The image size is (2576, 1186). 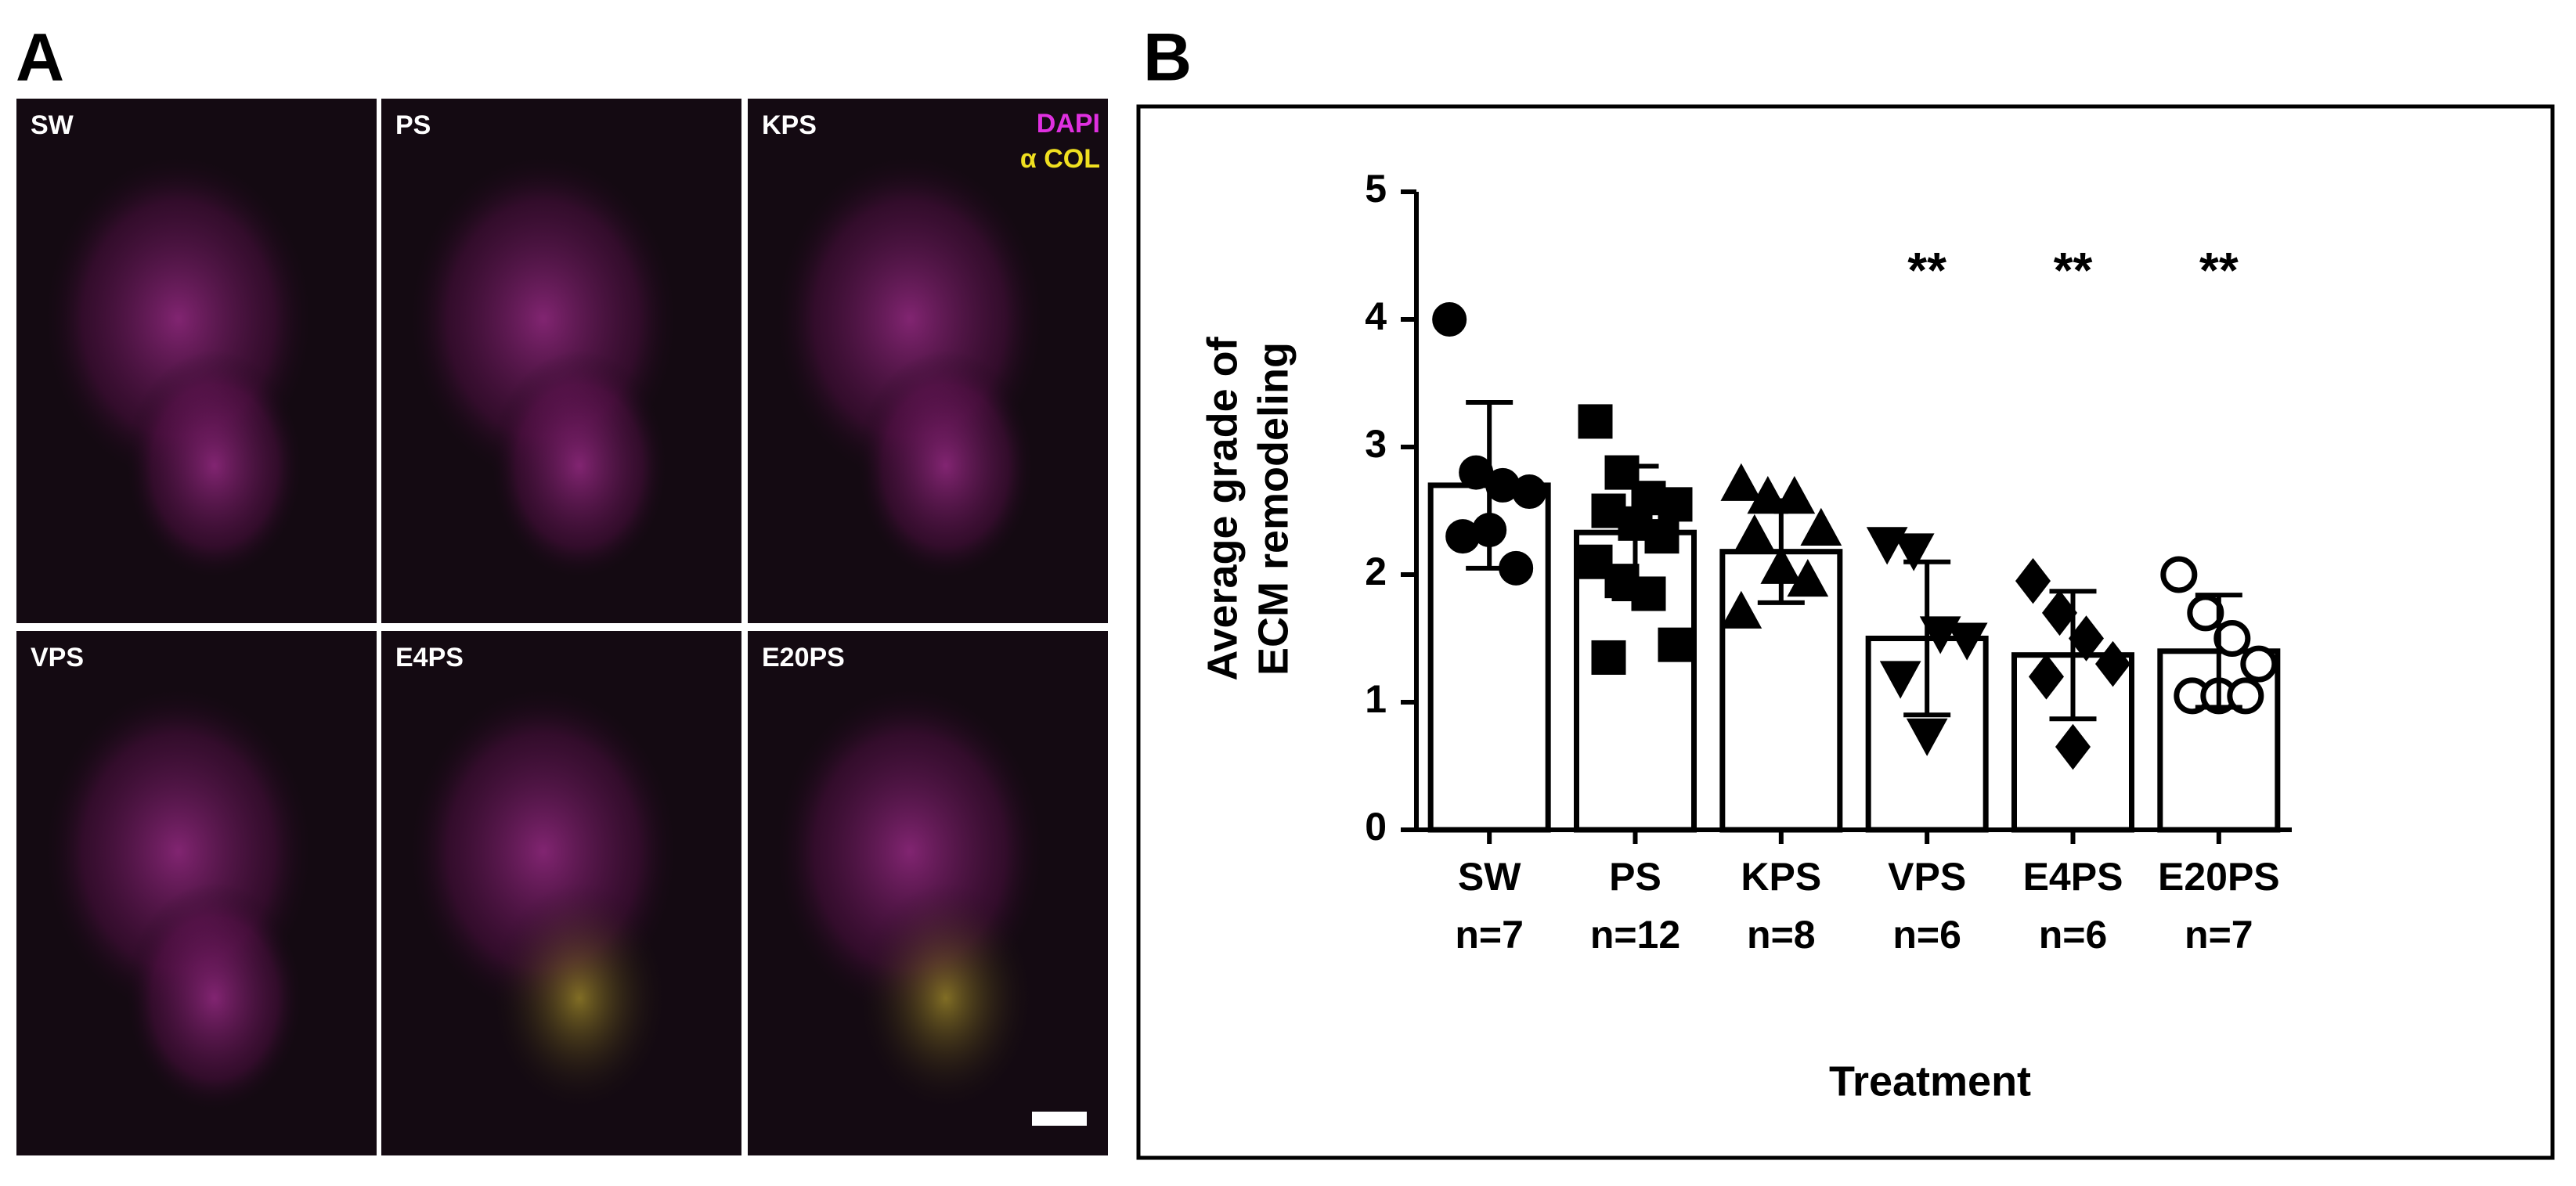 What do you see at coordinates (52, 125) in the screenshot?
I see `image-label: SW` at bounding box center [52, 125].